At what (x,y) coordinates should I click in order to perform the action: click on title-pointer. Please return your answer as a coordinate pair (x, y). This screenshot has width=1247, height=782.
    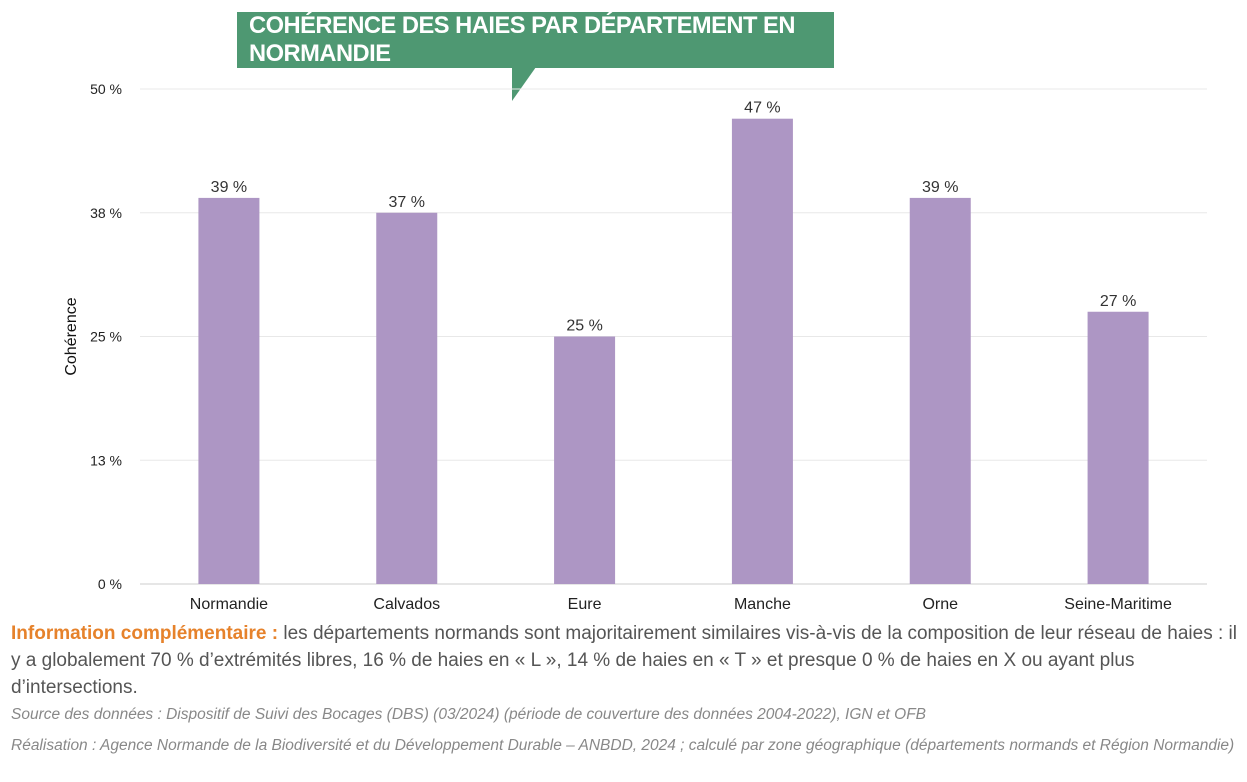
    Looking at the image, I should click on (524, 84).